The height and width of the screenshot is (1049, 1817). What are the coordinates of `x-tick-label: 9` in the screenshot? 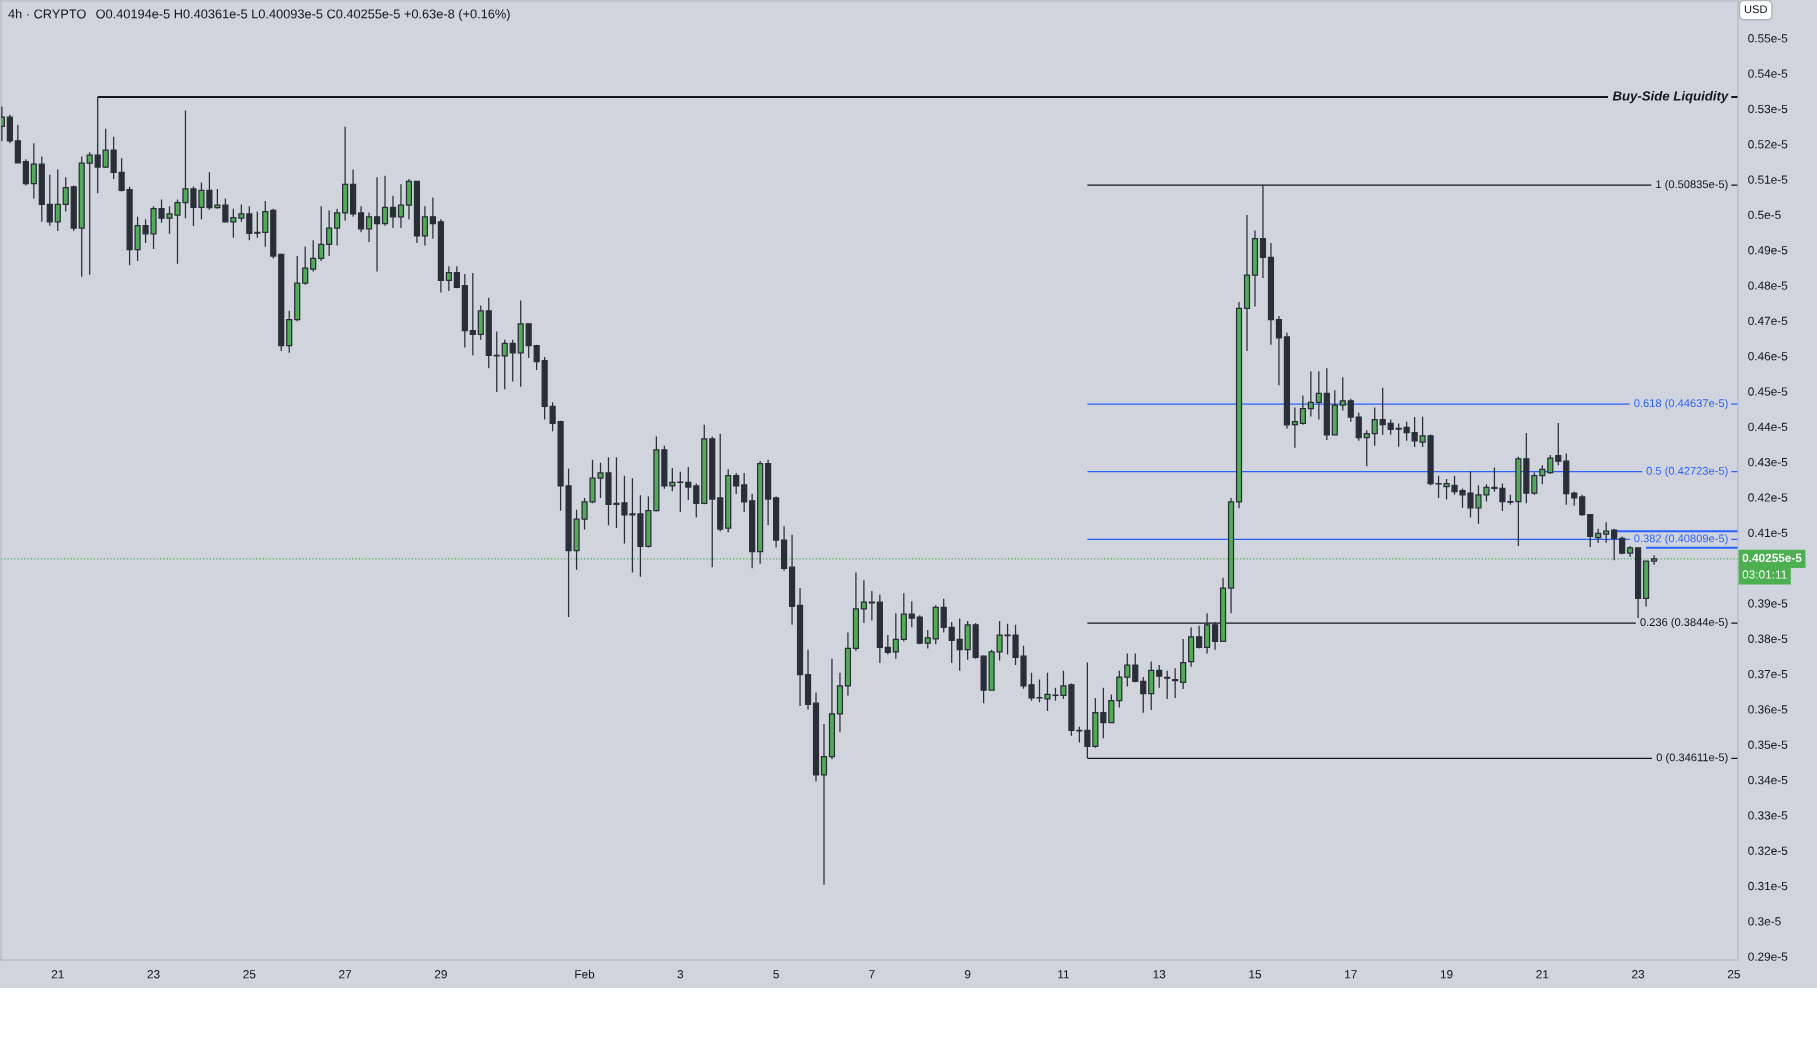 It's located at (967, 974).